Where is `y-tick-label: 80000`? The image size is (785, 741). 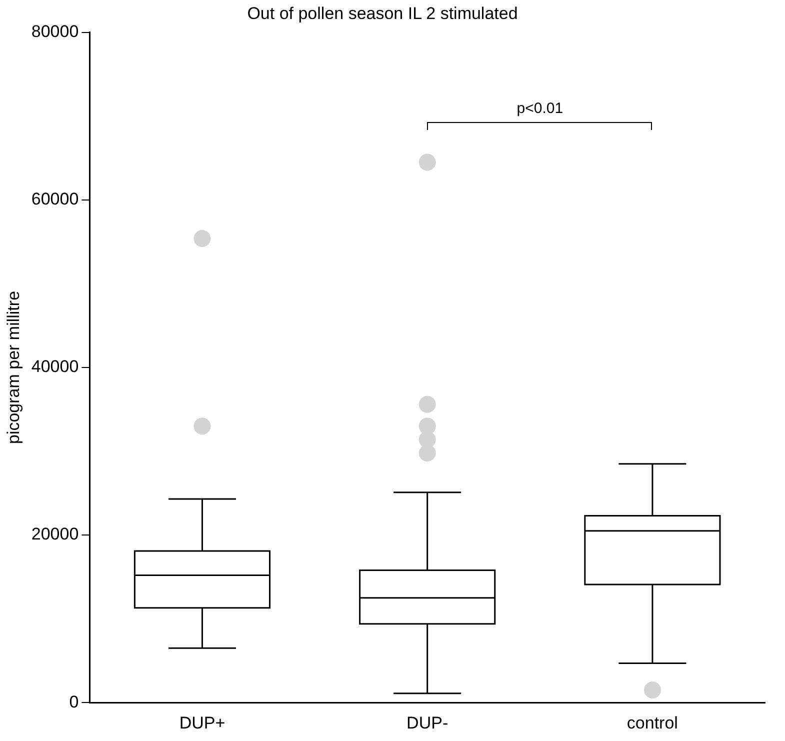
y-tick-label: 80000 is located at coordinates (55, 32).